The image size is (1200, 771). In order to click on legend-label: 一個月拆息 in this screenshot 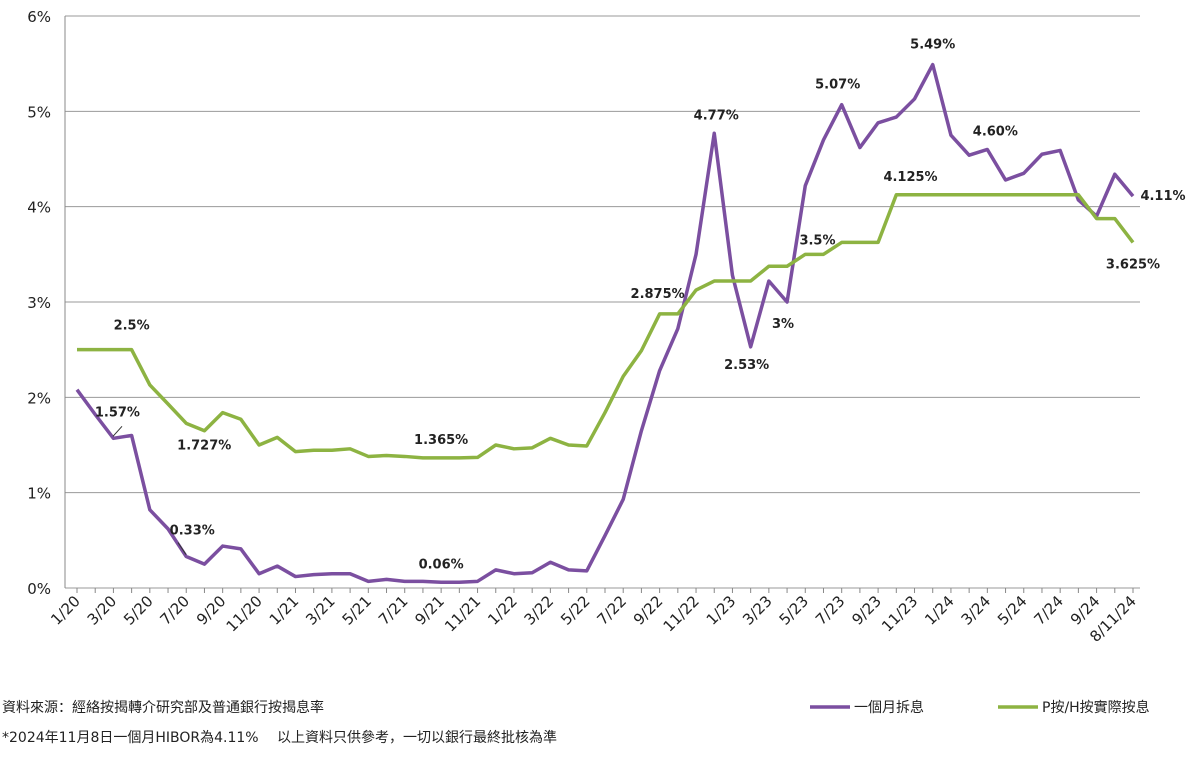, I will do `click(889, 707)`.